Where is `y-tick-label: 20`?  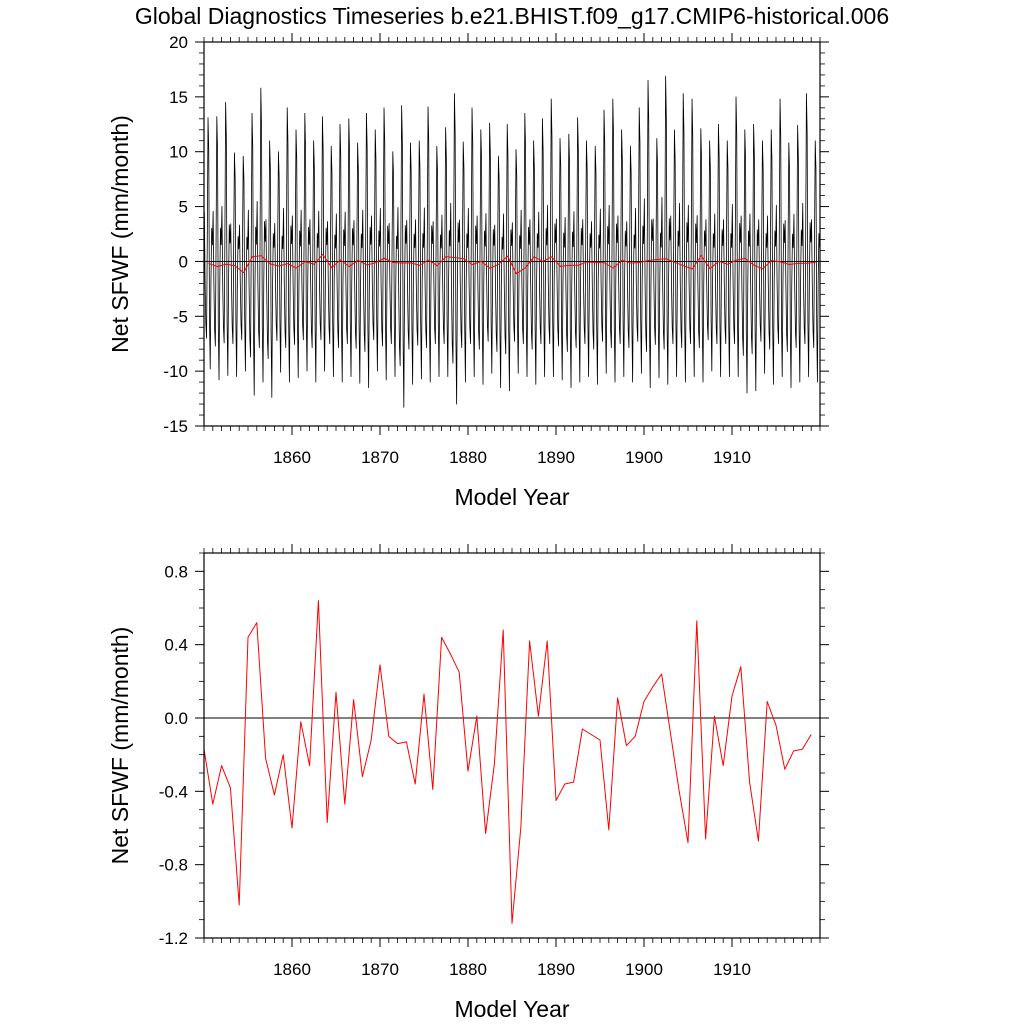
y-tick-label: 20 is located at coordinates (178, 42).